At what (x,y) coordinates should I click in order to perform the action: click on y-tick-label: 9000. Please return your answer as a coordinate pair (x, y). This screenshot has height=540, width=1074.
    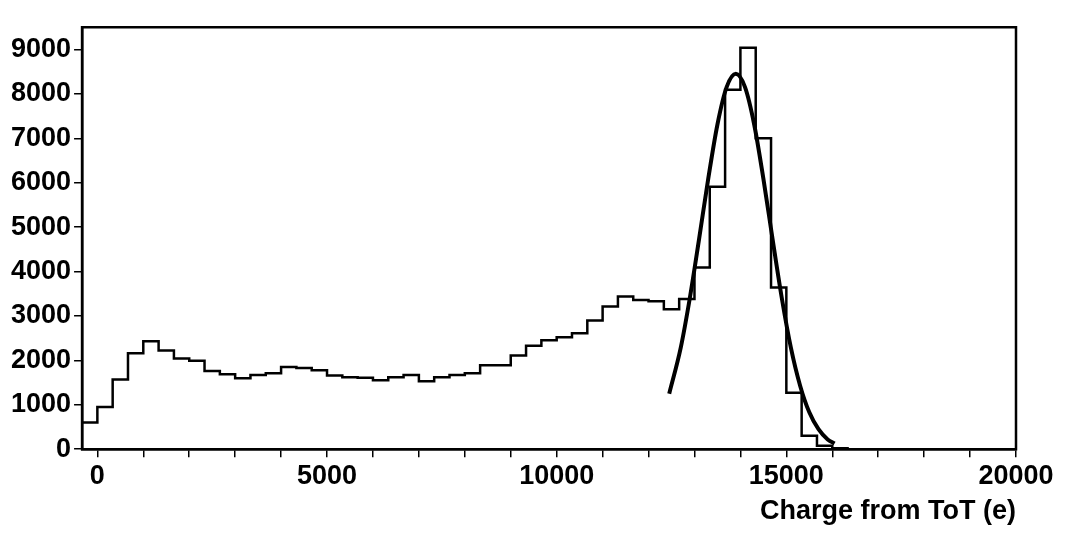
    Looking at the image, I should click on (41, 47).